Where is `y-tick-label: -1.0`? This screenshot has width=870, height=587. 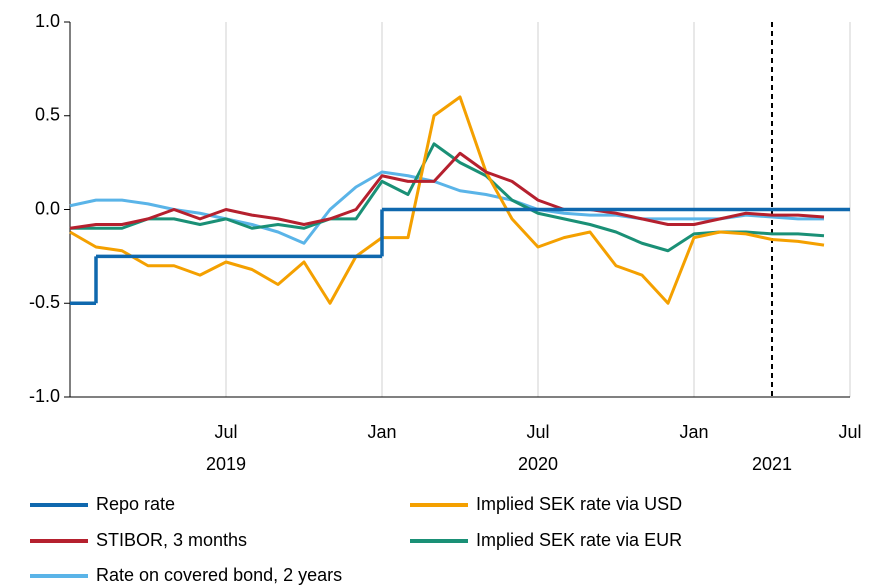
y-tick-label: -1.0 is located at coordinates (44, 396).